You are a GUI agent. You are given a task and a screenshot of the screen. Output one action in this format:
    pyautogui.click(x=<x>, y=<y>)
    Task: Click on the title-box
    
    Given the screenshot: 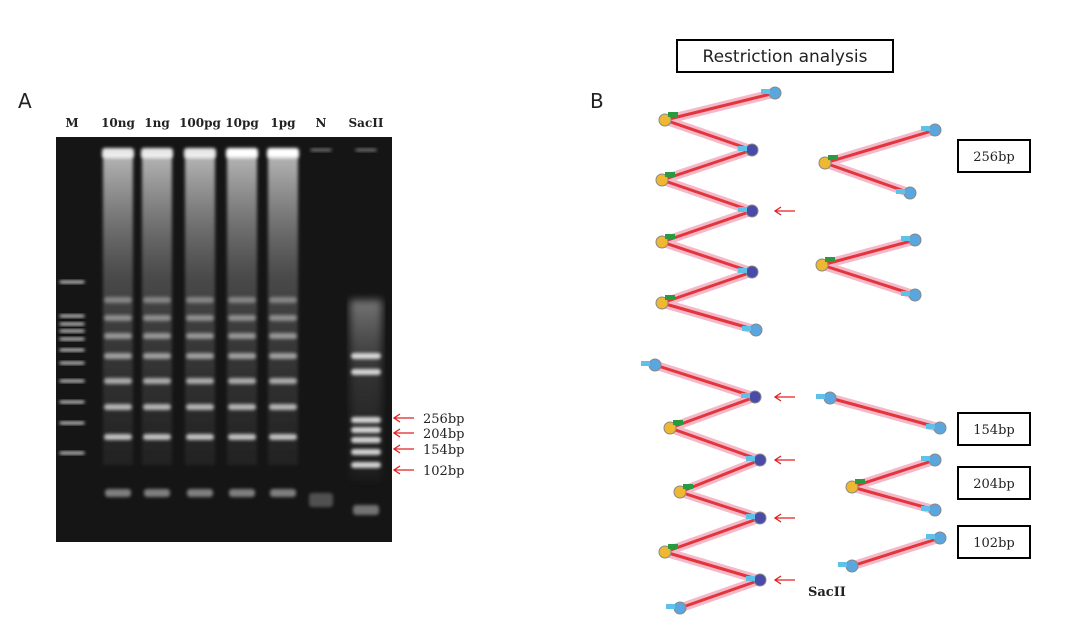 What is the action you would take?
    pyautogui.click(x=785, y=56)
    